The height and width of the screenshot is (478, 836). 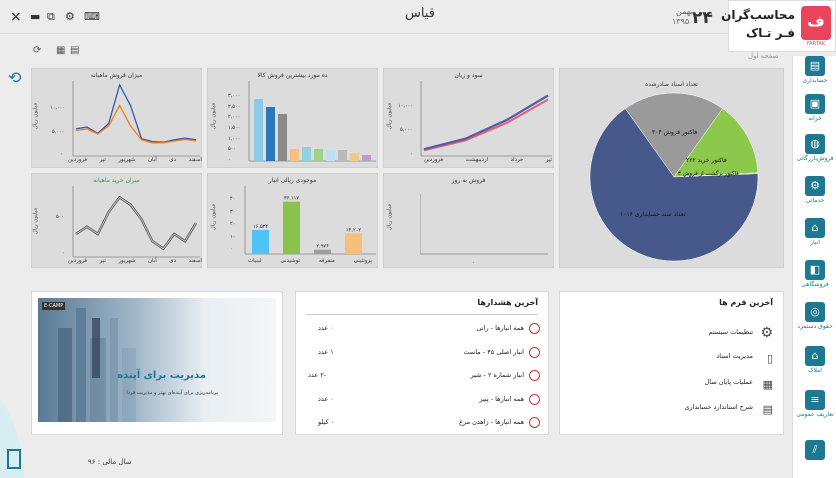 What do you see at coordinates (51, 16) in the screenshot?
I see `restore-icon: ⧉` at bounding box center [51, 16].